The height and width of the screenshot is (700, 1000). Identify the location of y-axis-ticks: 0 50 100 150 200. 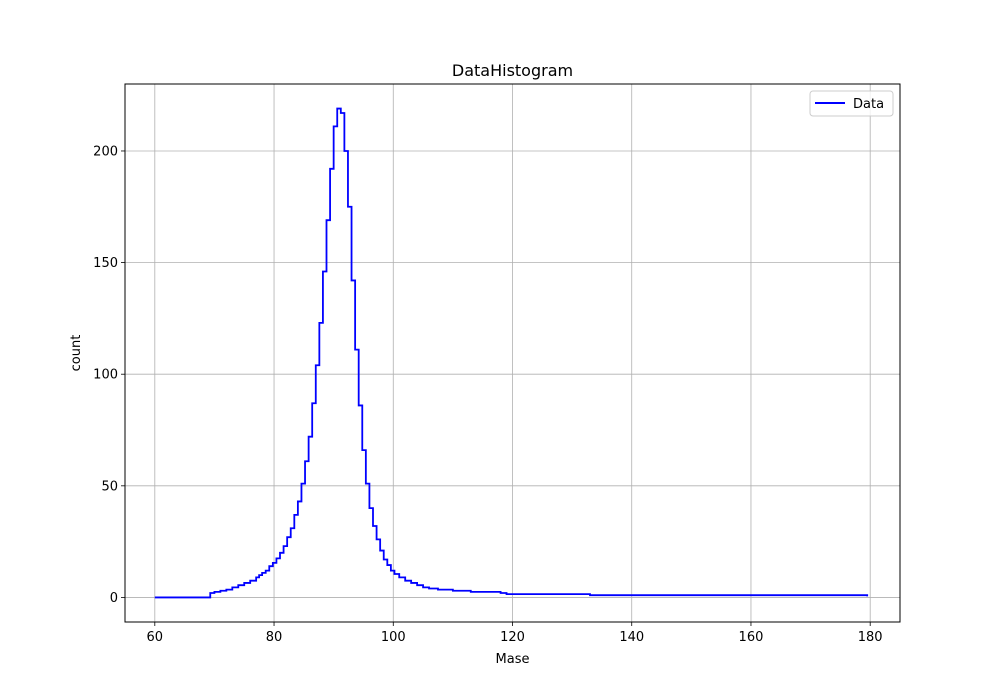
(109, 375).